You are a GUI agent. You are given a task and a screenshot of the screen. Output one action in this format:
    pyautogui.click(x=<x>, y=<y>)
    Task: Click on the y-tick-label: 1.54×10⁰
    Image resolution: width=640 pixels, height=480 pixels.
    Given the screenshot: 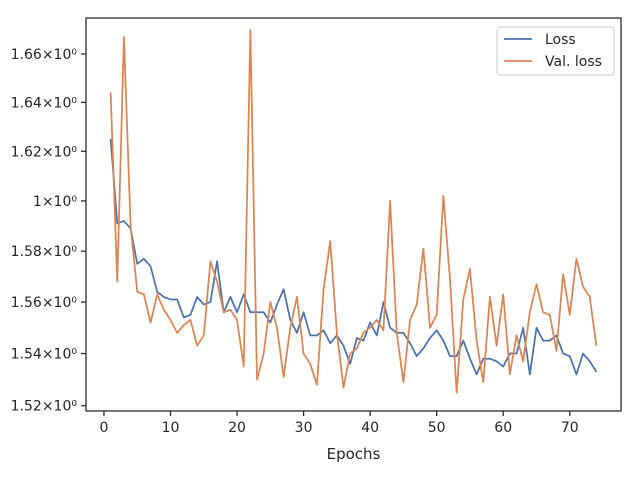 What is the action you would take?
    pyautogui.click(x=44, y=355)
    